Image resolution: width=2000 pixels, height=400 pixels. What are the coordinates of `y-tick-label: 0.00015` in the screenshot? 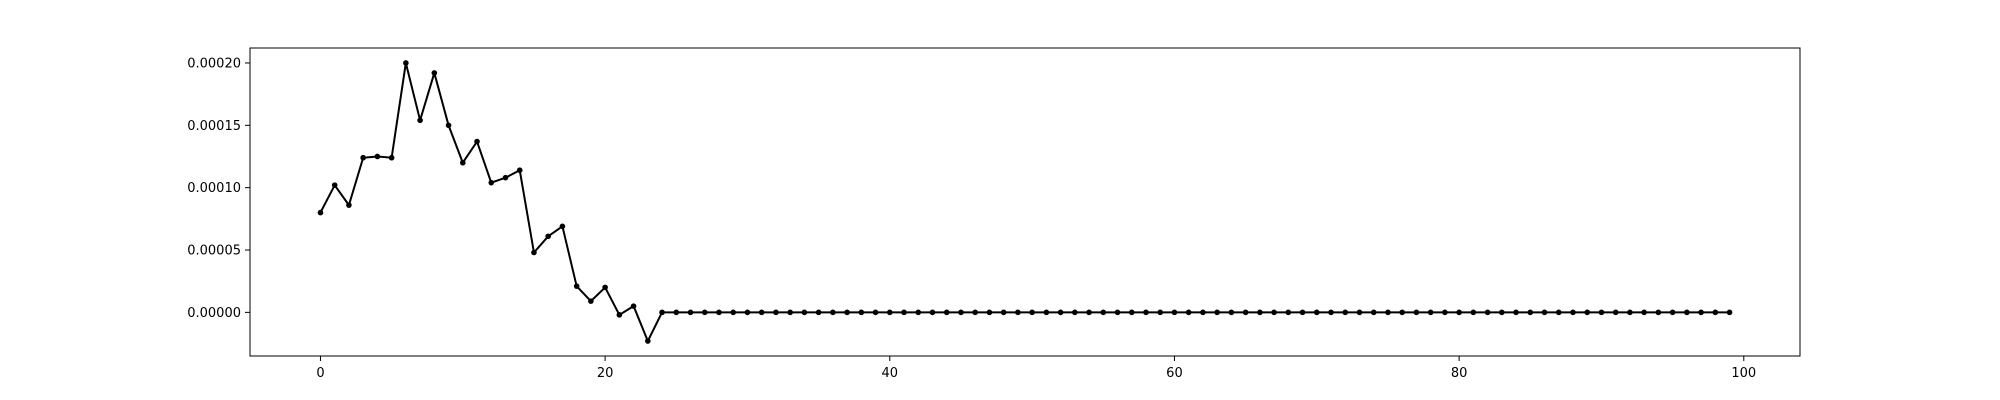 It's located at (214, 126).